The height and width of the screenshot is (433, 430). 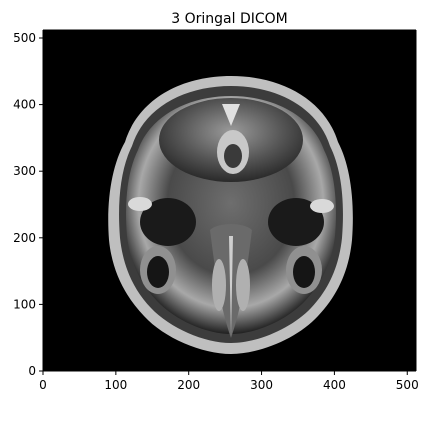 I want to click on left-temporal-bright, so click(x=140, y=204).